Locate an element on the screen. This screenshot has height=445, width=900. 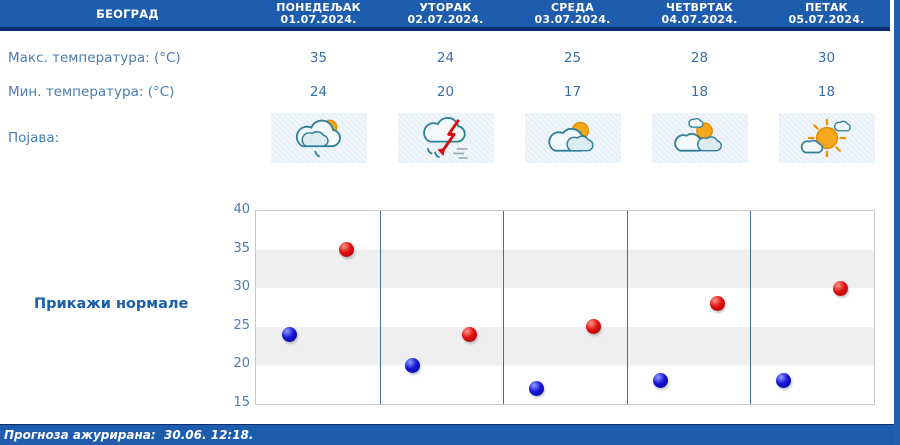
day-date: 04.07.2024. is located at coordinates (699, 19).